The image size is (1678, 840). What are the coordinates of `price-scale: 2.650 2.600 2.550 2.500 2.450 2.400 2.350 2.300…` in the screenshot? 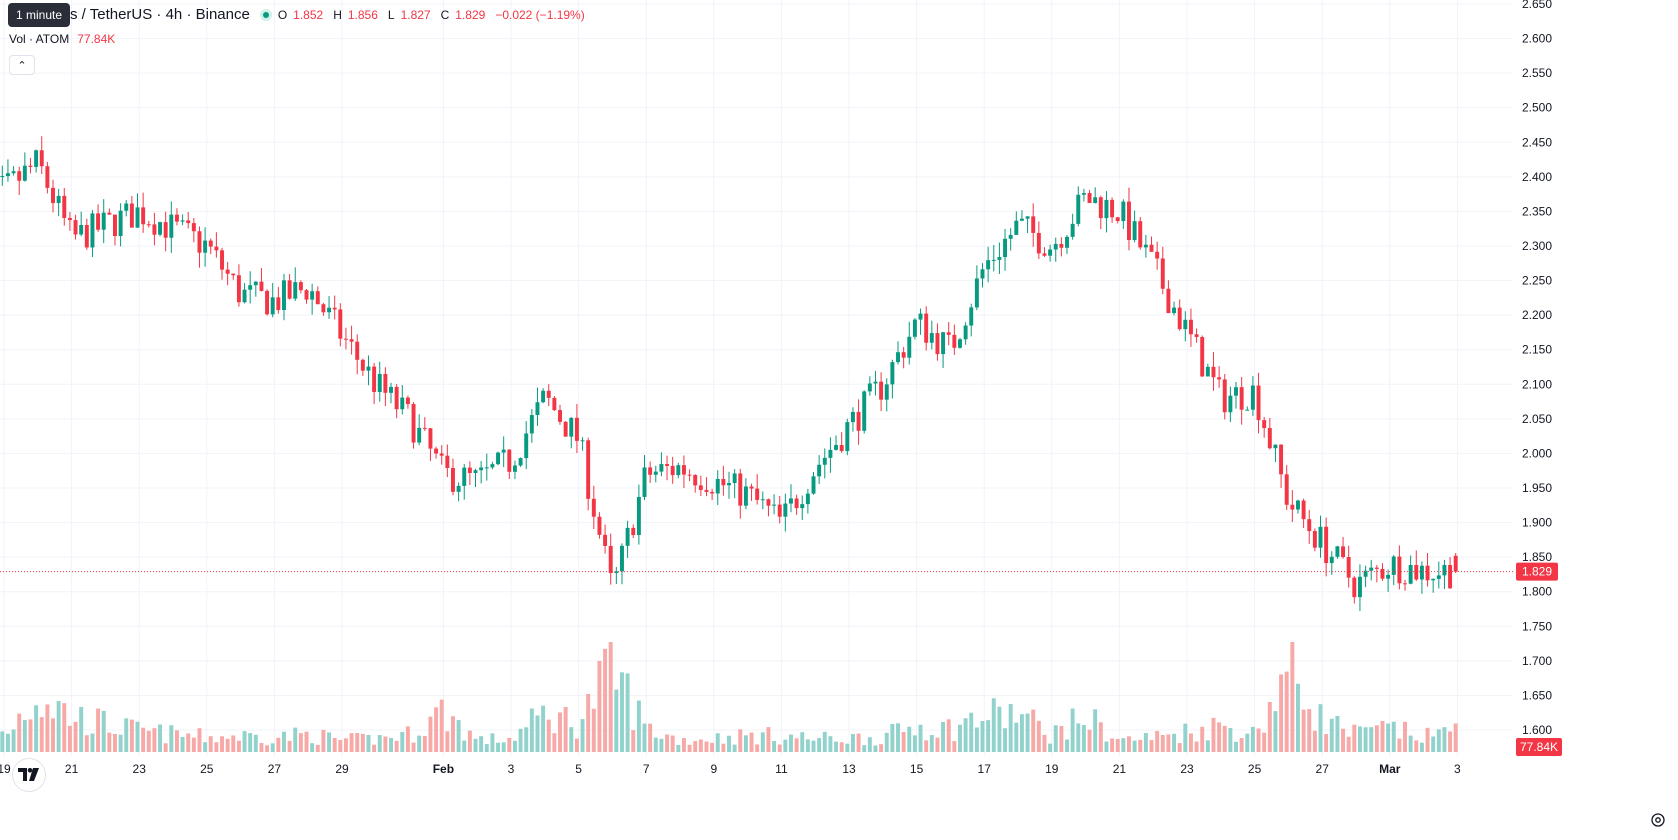 It's located at (1539, 378).